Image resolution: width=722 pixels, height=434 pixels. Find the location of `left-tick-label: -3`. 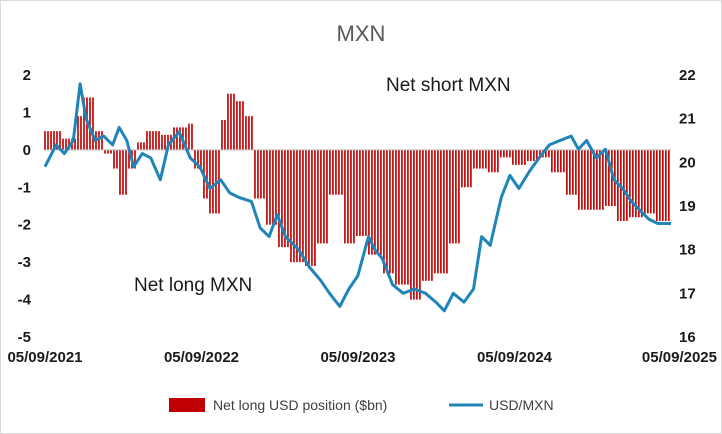

left-tick-label: -3 is located at coordinates (24, 262).